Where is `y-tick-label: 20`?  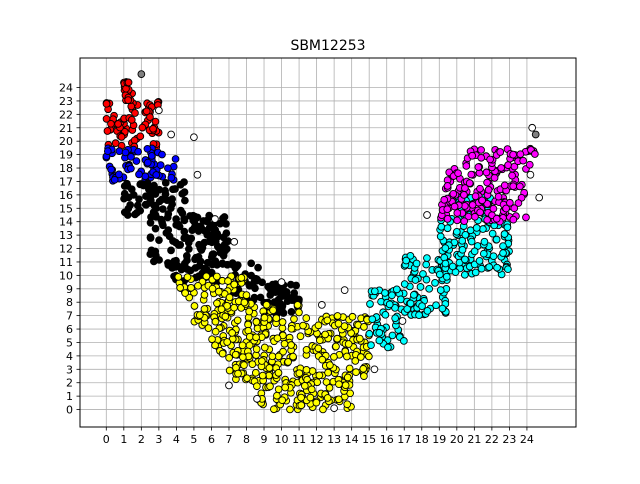 y-tick-label: 20 is located at coordinates (66, 141).